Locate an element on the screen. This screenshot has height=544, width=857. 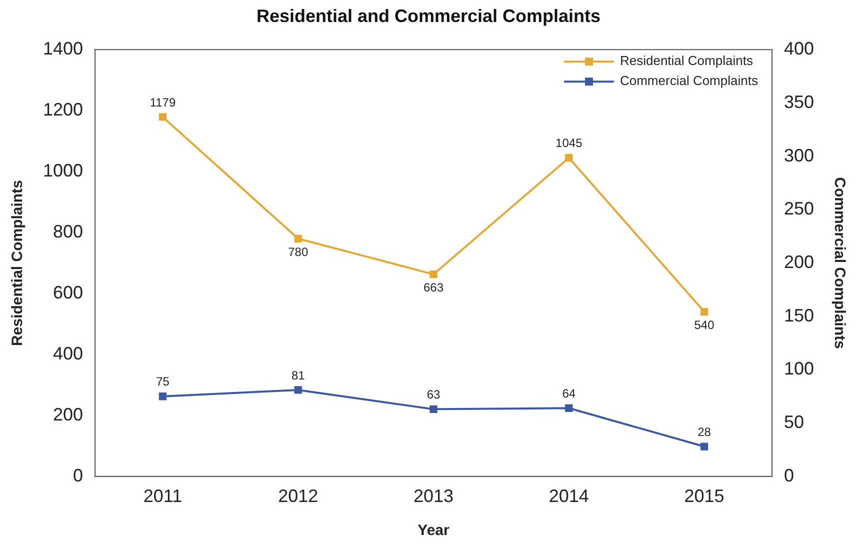
legend-label: Residential Complaints is located at coordinates (687, 60).